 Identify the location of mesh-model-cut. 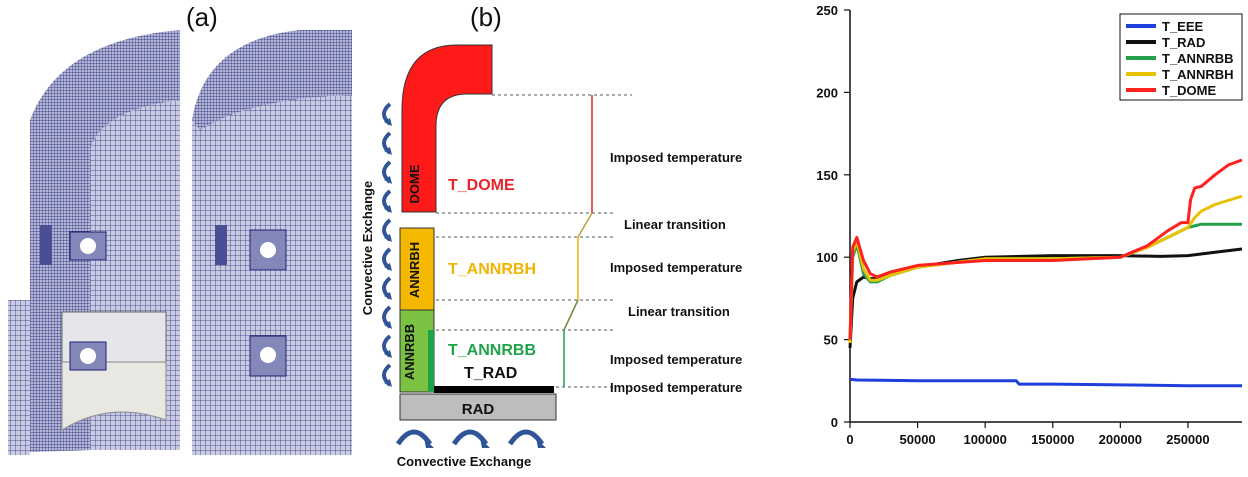
(94, 242).